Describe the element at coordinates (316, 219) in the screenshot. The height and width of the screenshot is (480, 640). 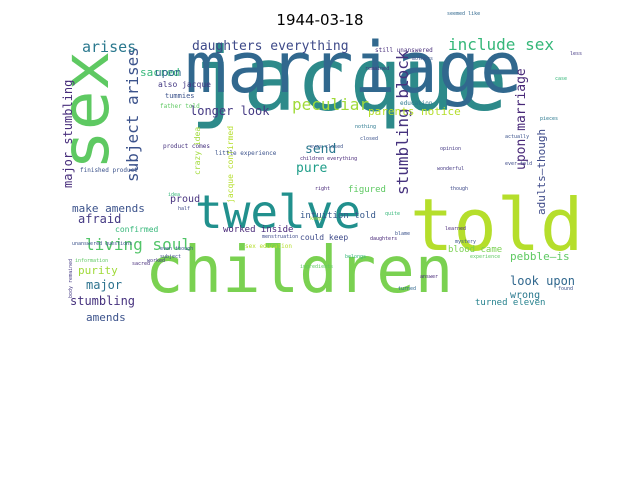
I see `word-78: keep` at that location.